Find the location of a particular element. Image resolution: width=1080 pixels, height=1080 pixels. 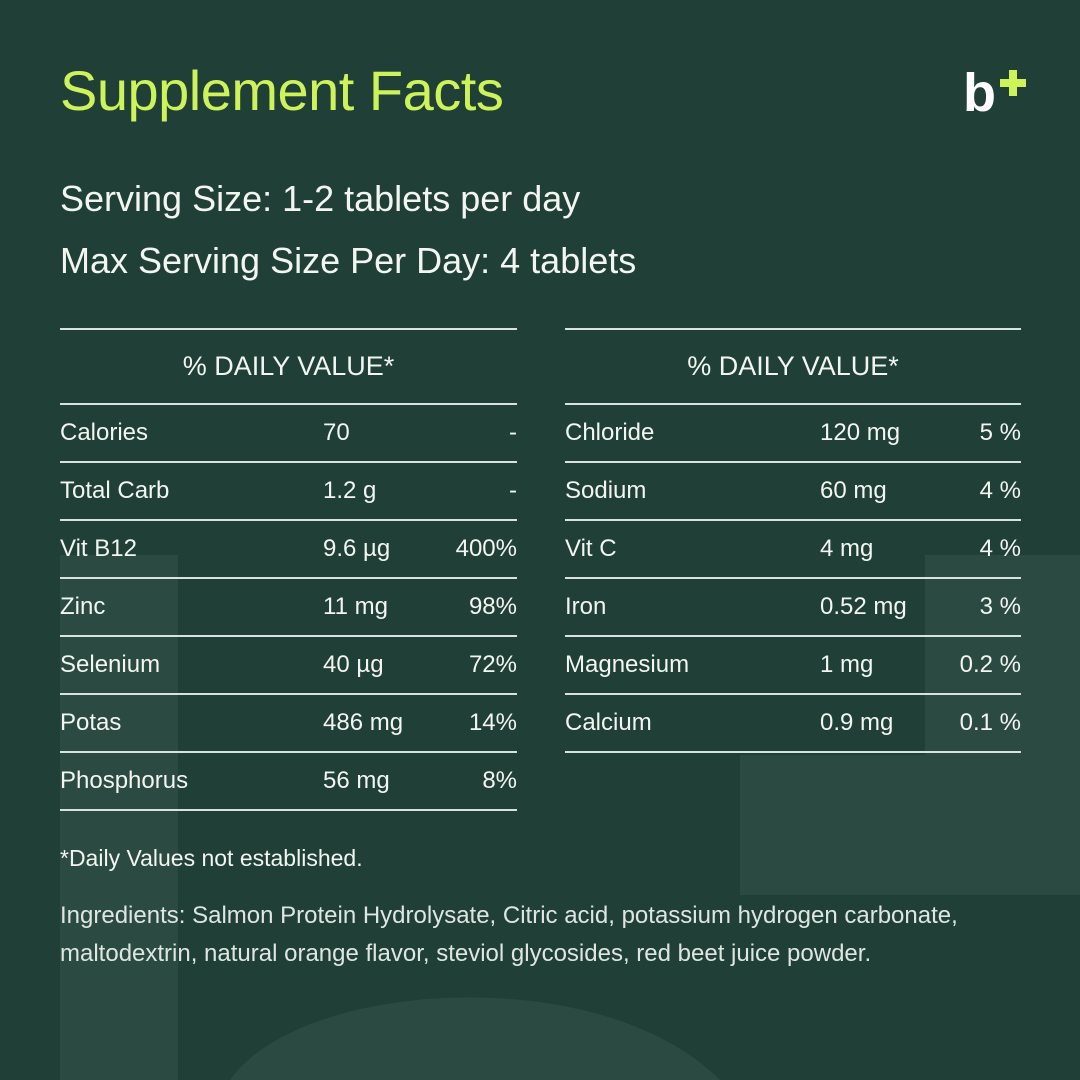

nutrient-amount: 60 mg is located at coordinates (853, 490).